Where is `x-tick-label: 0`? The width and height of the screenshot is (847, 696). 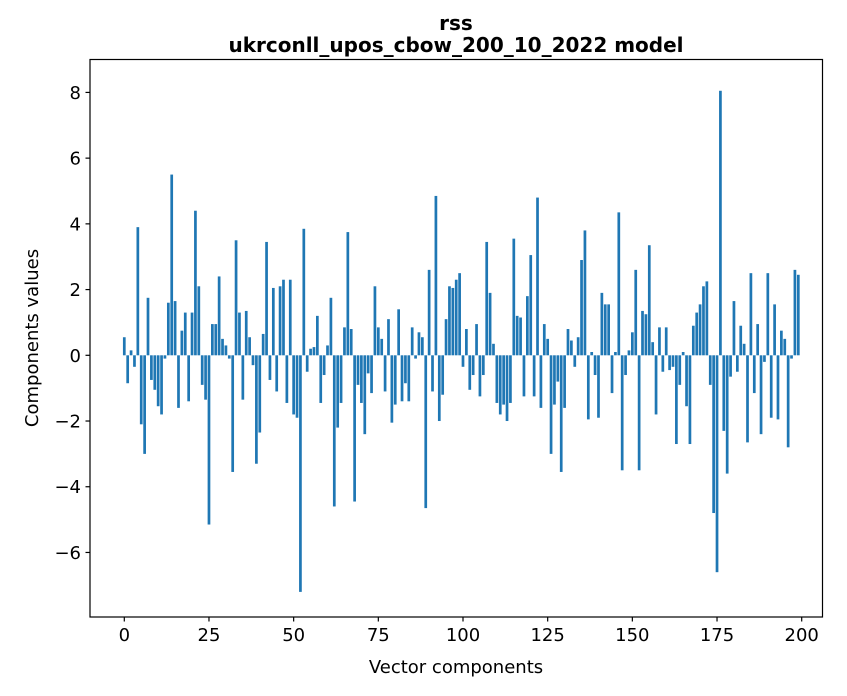 x-tick-label: 0 is located at coordinates (124, 635).